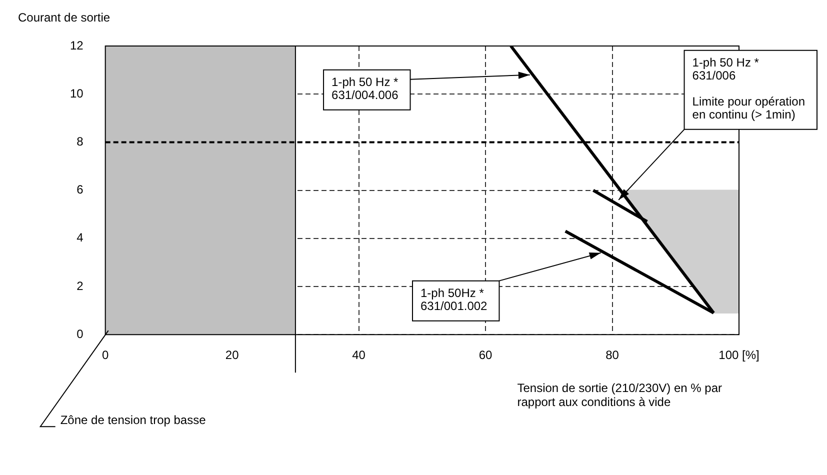 The height and width of the screenshot is (475, 827). What do you see at coordinates (80, 333) in the screenshot?
I see `y-tick-label: 0` at bounding box center [80, 333].